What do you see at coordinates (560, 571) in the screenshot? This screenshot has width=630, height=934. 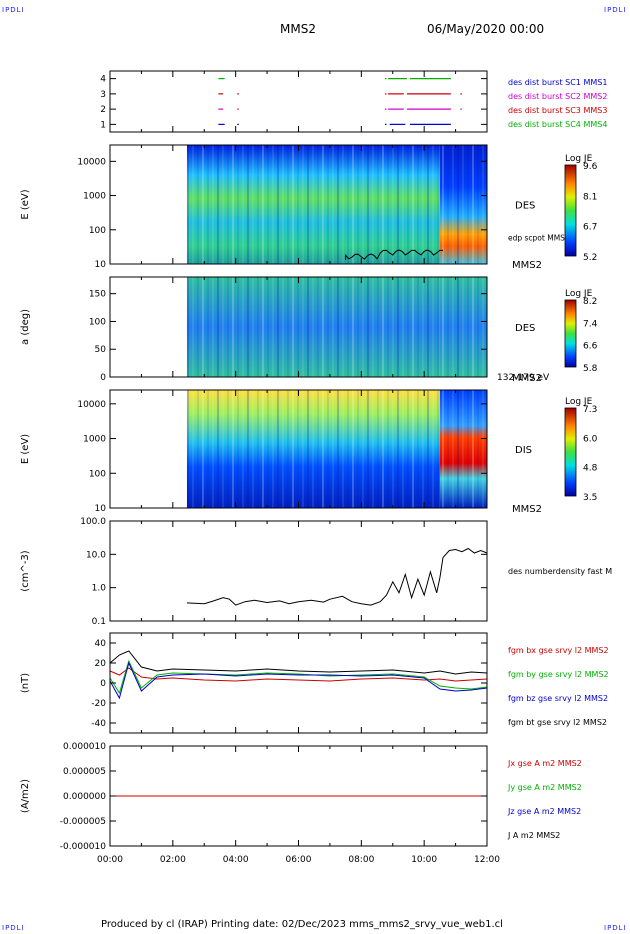 I see `legend-entry: des numberdensity fast M` at bounding box center [560, 571].